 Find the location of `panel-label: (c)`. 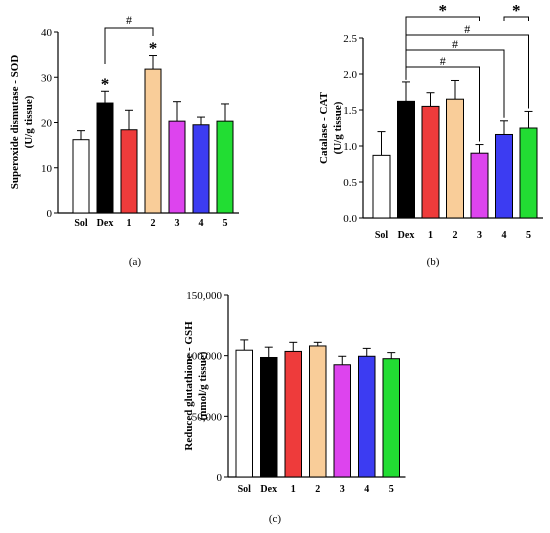

panel-label: (c) is located at coordinates (275, 519).